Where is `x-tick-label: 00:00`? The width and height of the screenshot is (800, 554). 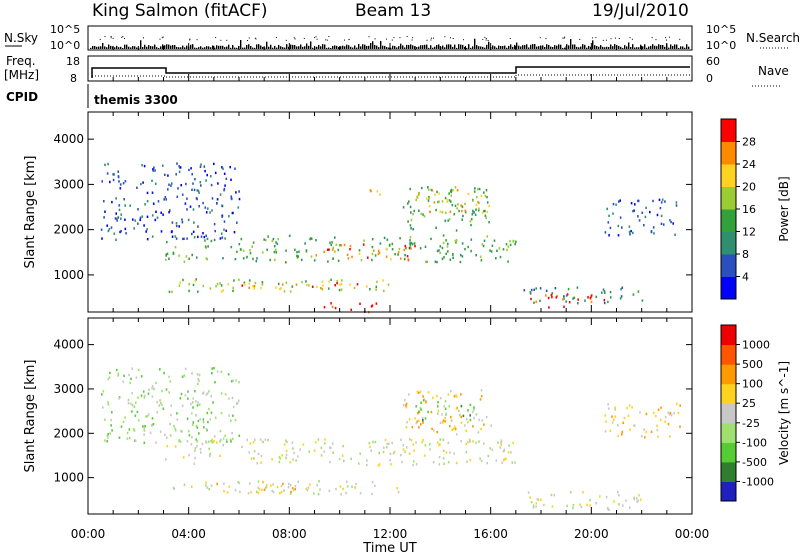 x-tick-label: 00:00 is located at coordinates (692, 534).